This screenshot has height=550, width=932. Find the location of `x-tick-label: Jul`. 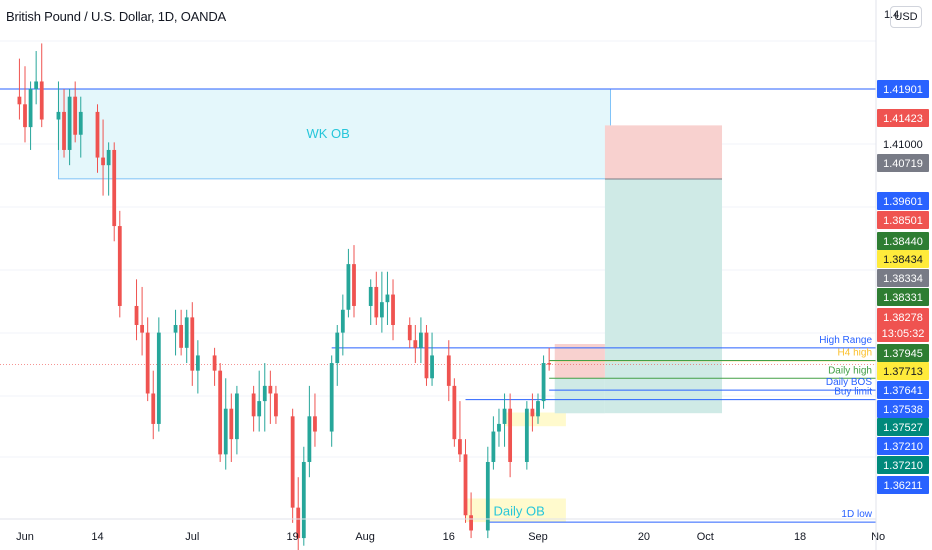

x-tick-label: Jul is located at coordinates (192, 537).